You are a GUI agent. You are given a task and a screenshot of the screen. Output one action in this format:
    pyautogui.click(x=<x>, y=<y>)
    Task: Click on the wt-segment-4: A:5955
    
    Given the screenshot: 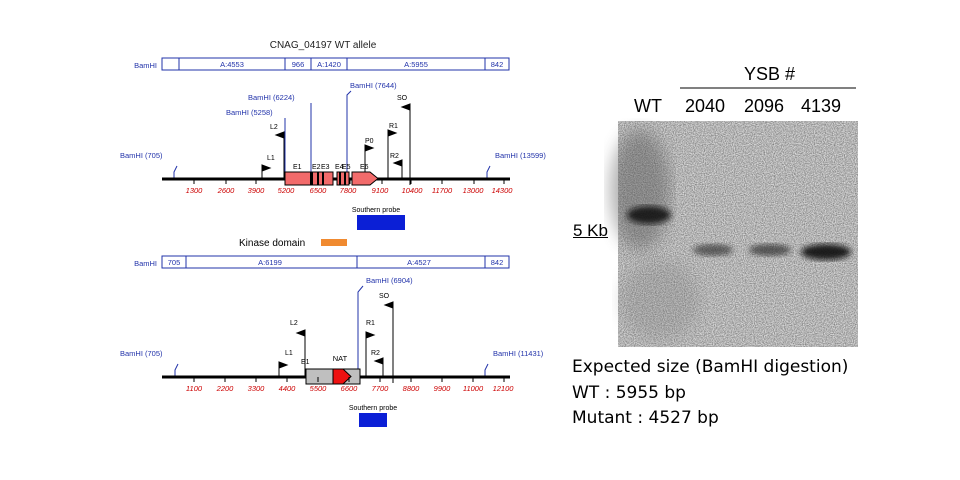 What is the action you would take?
    pyautogui.click(x=416, y=64)
    